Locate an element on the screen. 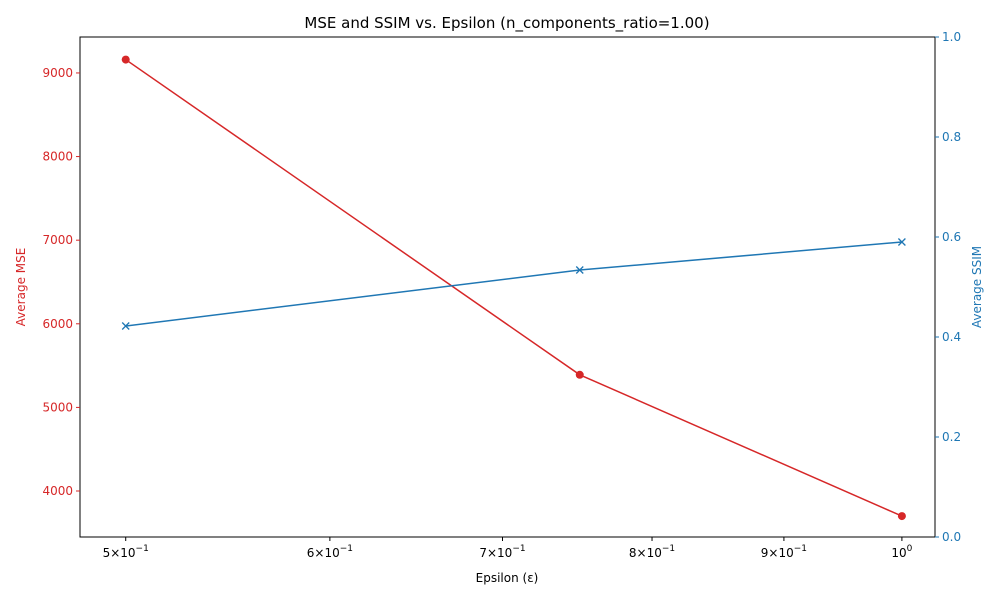 The width and height of the screenshot is (1000, 600). left-tick-label: 8000 is located at coordinates (57, 157).